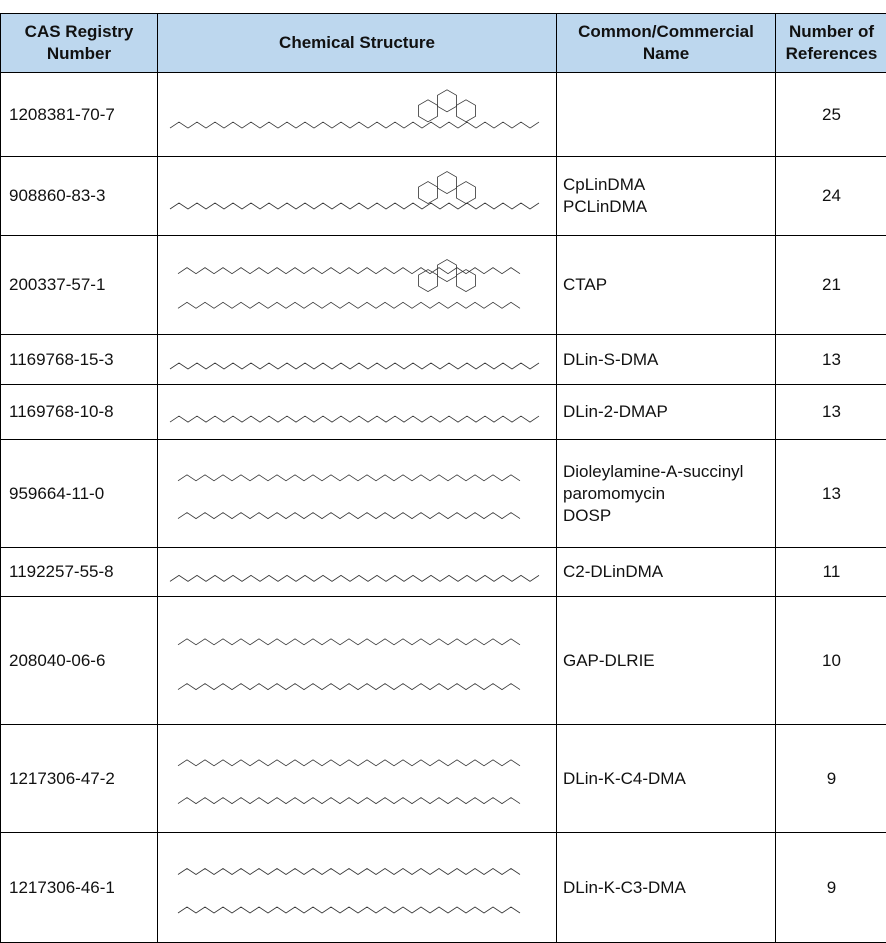 Image resolution: width=886 pixels, height=943 pixels. What do you see at coordinates (79, 43) in the screenshot?
I see `header-cell: CAS Registry Number` at bounding box center [79, 43].